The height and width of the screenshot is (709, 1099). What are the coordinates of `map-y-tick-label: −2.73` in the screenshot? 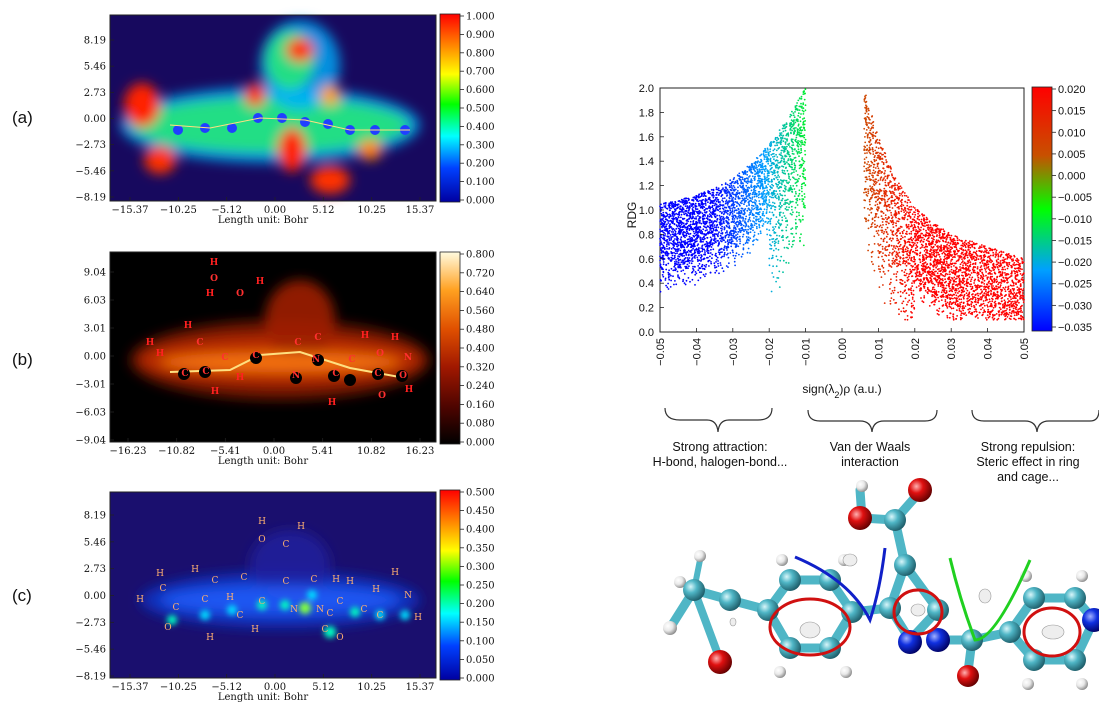 It's located at (90, 623).